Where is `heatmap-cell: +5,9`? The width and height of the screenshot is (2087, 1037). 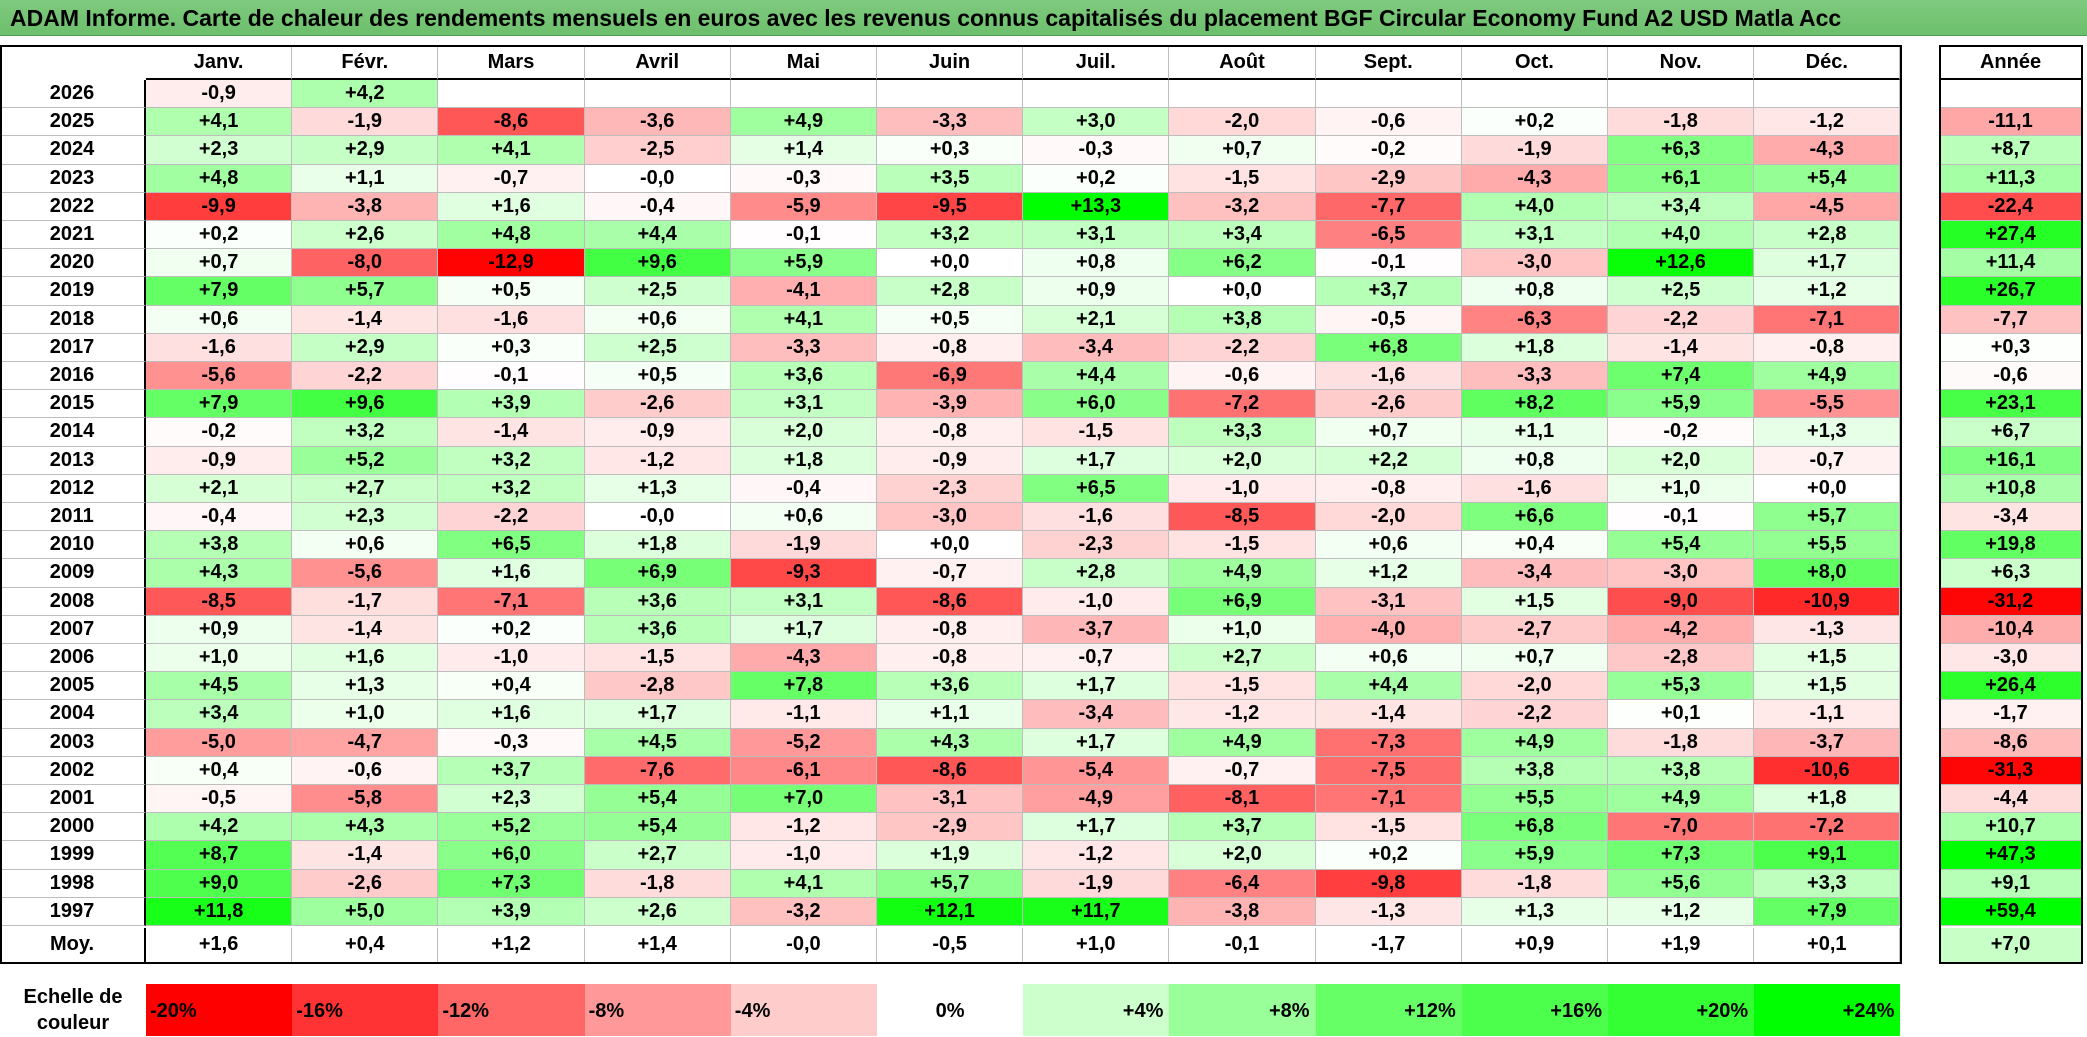 heatmap-cell: +5,9 is located at coordinates (803, 263).